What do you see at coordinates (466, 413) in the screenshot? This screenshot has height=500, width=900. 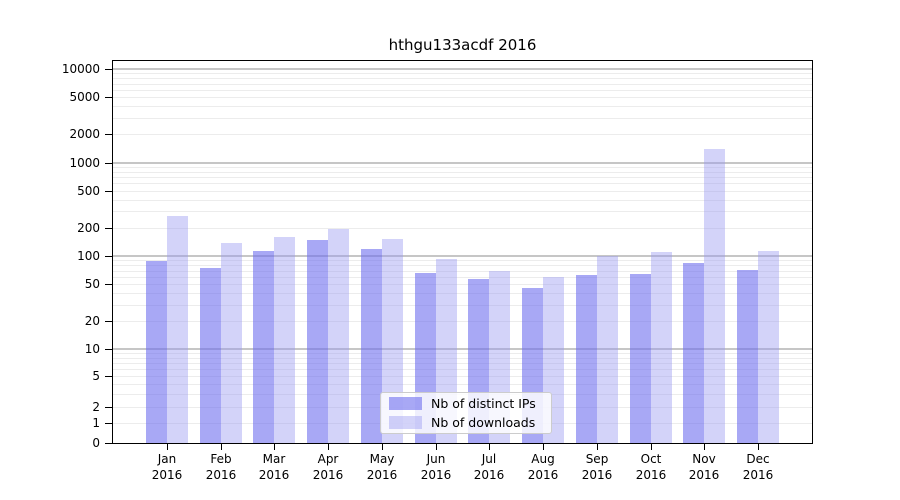 I see `legend: Nb of distinct IPs Nb of downloads` at bounding box center [466, 413].